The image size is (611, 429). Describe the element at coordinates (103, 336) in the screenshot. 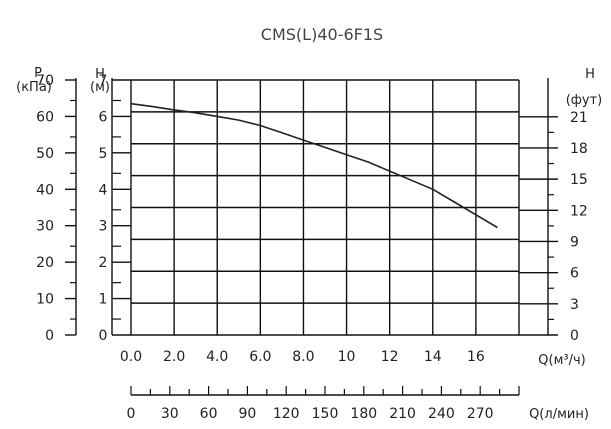

I see `left-inner-tick-label: 0` at that location.